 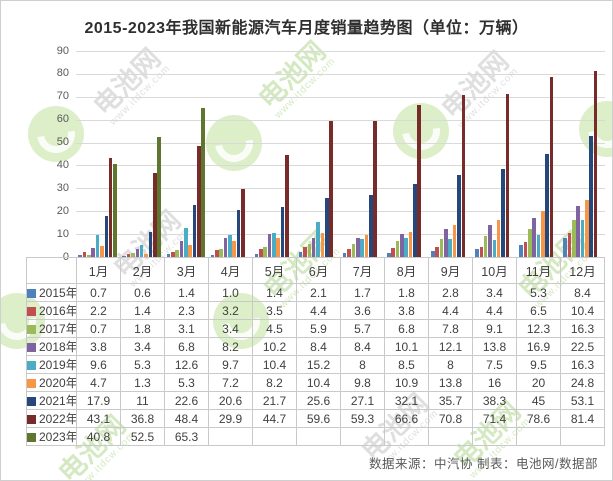 I want to click on y-axis-tick-label: 10, so click(x=62, y=233).